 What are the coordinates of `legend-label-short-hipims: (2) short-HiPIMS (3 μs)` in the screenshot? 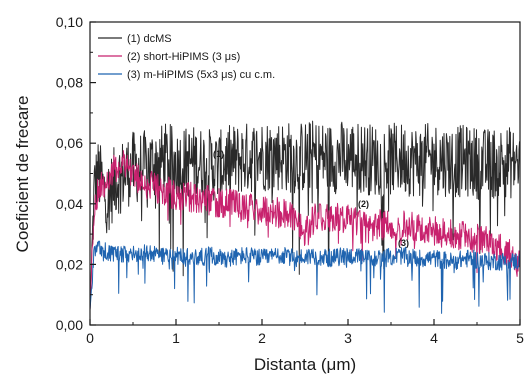 It's located at (183, 57).